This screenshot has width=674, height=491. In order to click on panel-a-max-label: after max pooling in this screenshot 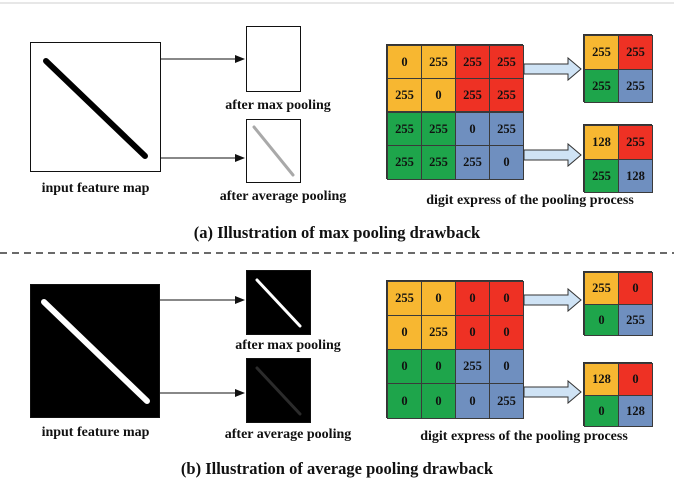, I will do `click(278, 105)`.